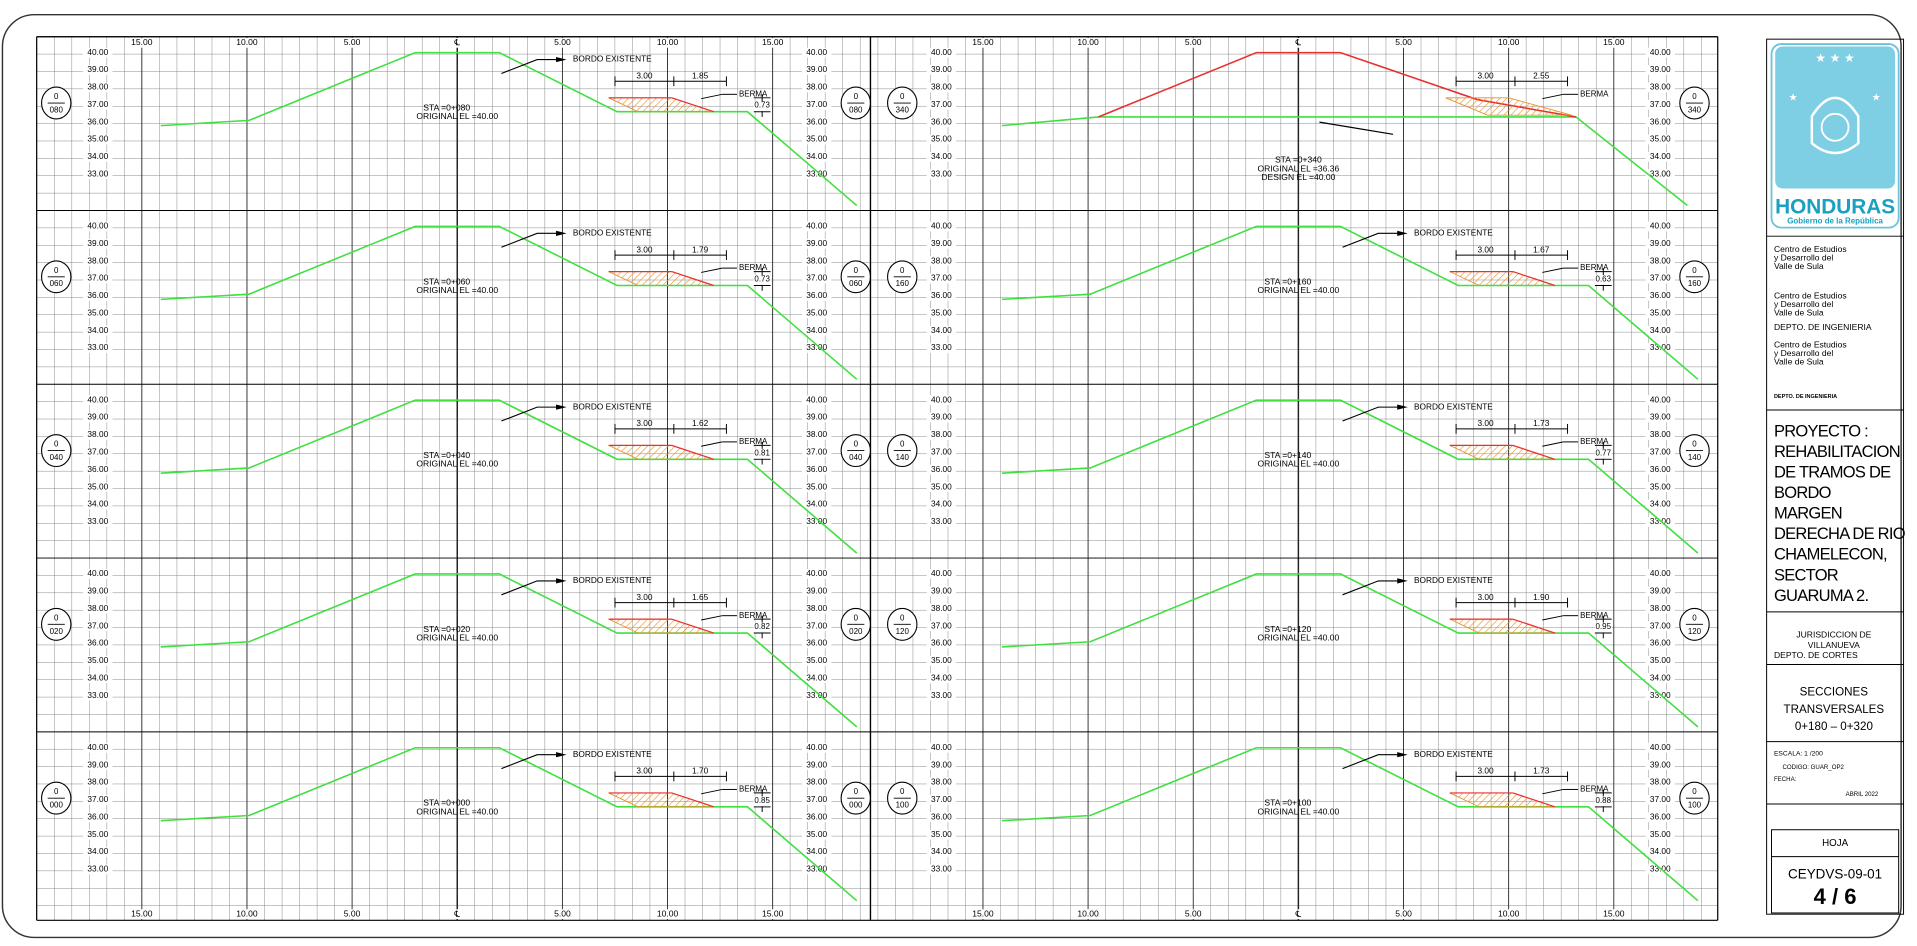 The height and width of the screenshot is (946, 1917). I want to click on berma-label: BERMA, so click(1594, 615).